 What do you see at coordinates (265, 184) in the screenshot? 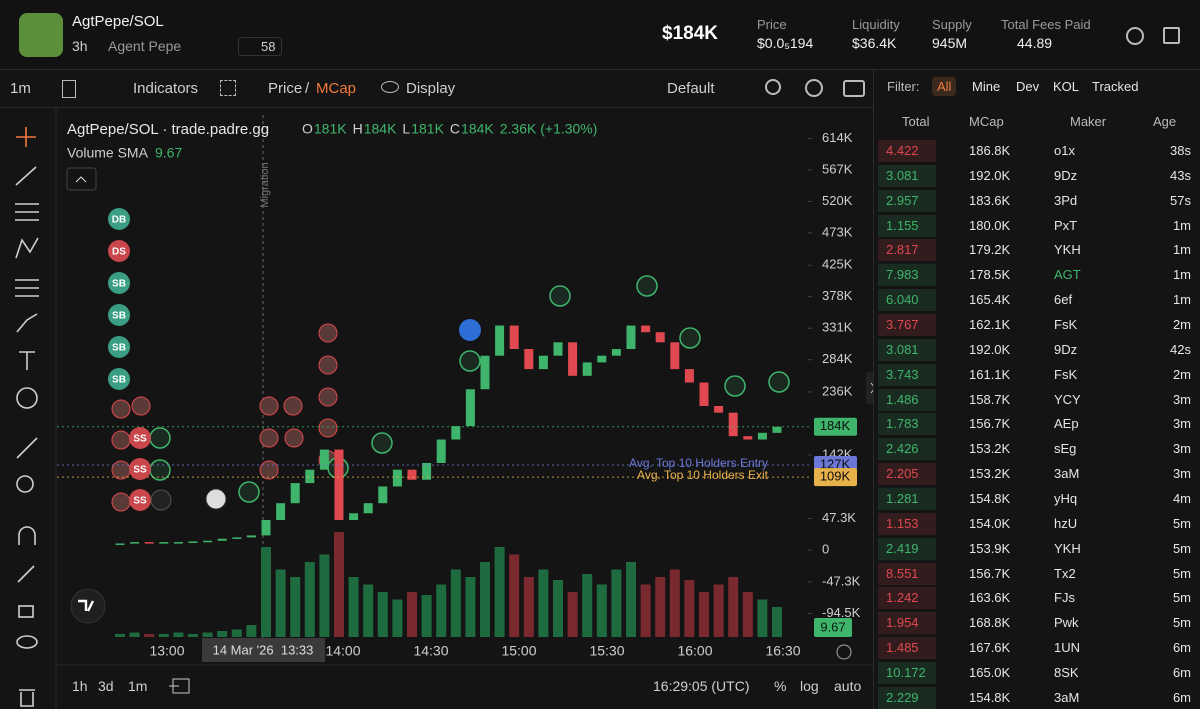
I see `migration-label: Migration` at bounding box center [265, 184].